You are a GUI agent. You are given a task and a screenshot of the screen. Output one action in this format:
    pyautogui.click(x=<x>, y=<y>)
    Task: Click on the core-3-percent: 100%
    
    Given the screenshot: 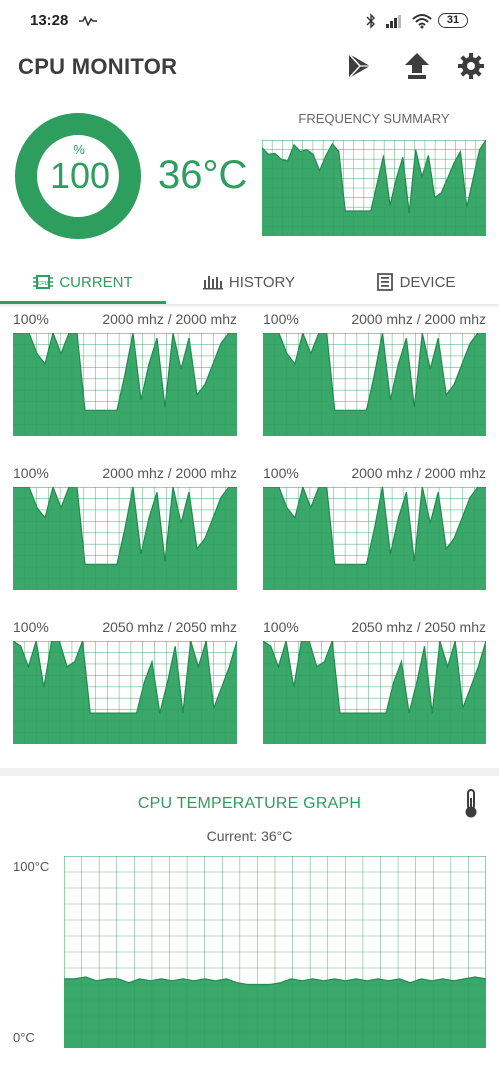 What is the action you would take?
    pyautogui.click(x=281, y=473)
    